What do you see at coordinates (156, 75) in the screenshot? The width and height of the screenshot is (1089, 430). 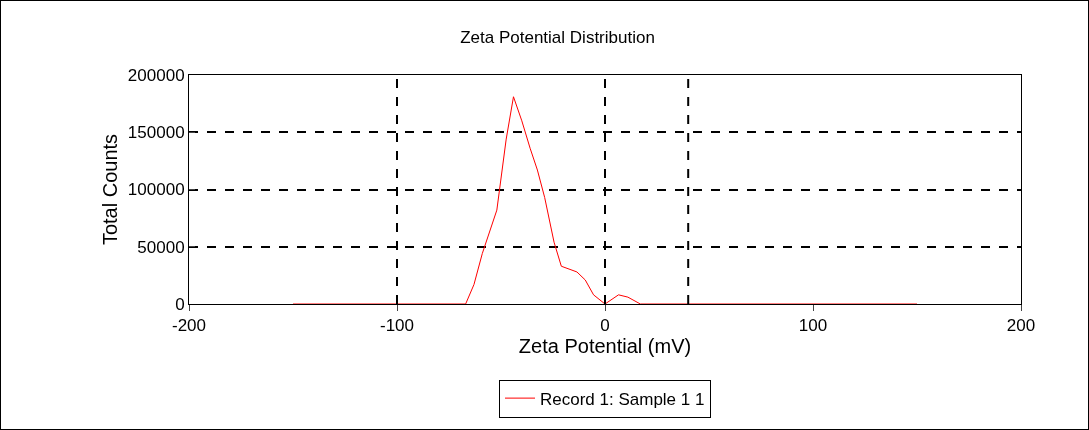 I see `y-tick-label: 200000` at bounding box center [156, 75].